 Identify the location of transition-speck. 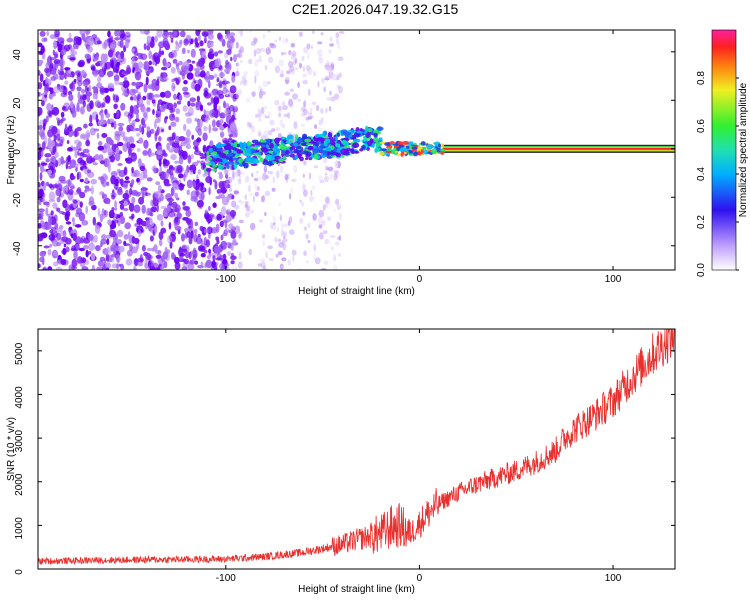
(387, 144).